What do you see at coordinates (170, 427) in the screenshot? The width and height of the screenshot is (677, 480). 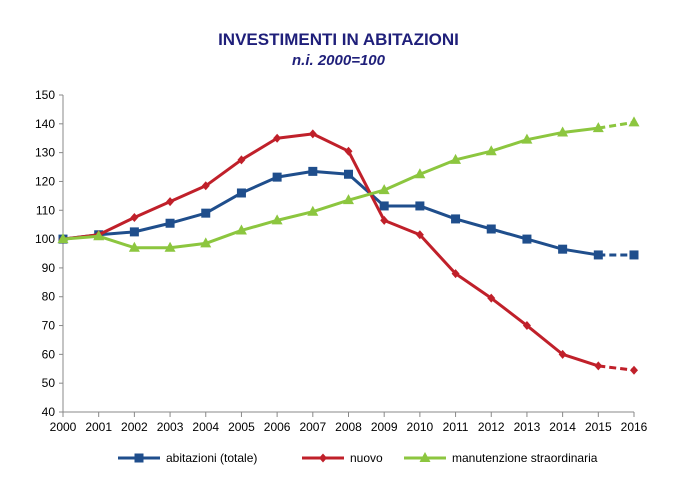 I see `x-tick-label: 2003` at bounding box center [170, 427].